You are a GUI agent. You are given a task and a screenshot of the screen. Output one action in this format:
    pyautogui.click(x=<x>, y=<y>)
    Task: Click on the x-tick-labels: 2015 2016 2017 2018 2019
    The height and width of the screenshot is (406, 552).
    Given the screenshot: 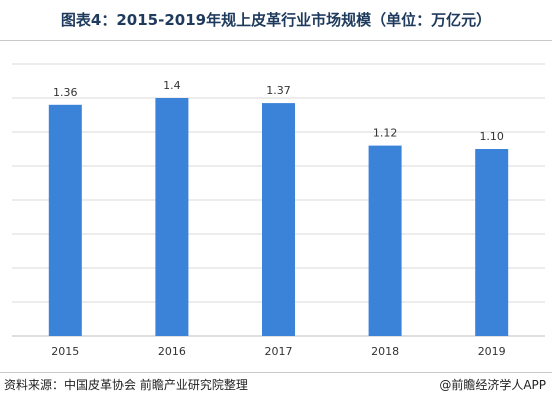 What is the action you would take?
    pyautogui.click(x=278, y=351)
    